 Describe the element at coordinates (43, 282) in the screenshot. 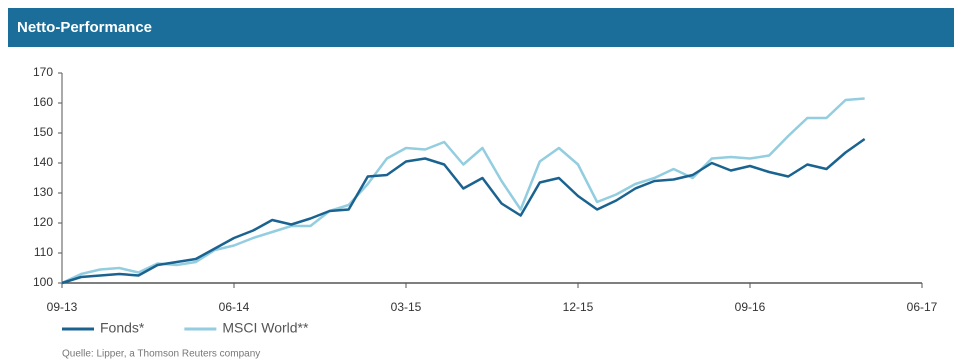

I see `y-tick-label: 100` at that location.